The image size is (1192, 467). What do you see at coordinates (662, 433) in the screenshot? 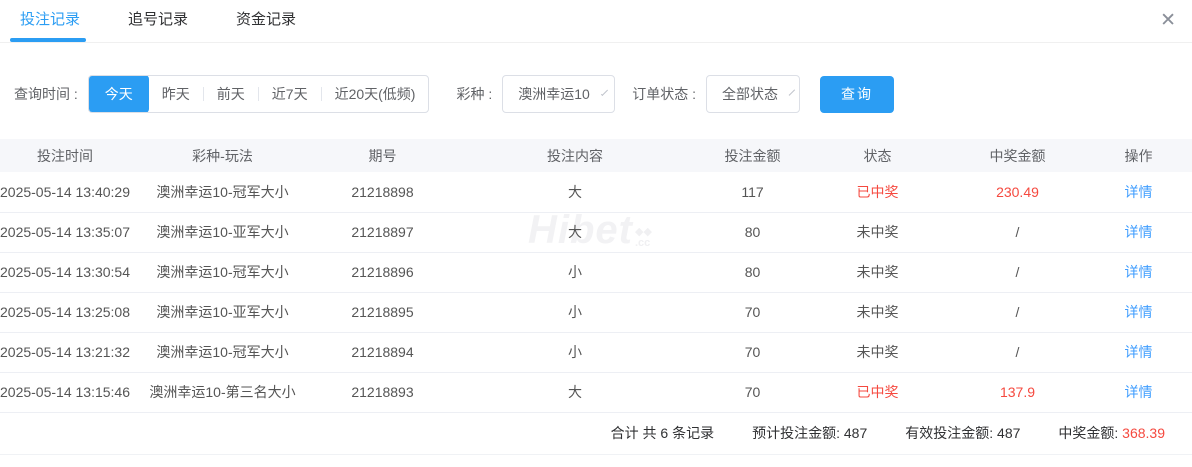
I see `total-records: 合计 共 6 条记录` at bounding box center [662, 433].